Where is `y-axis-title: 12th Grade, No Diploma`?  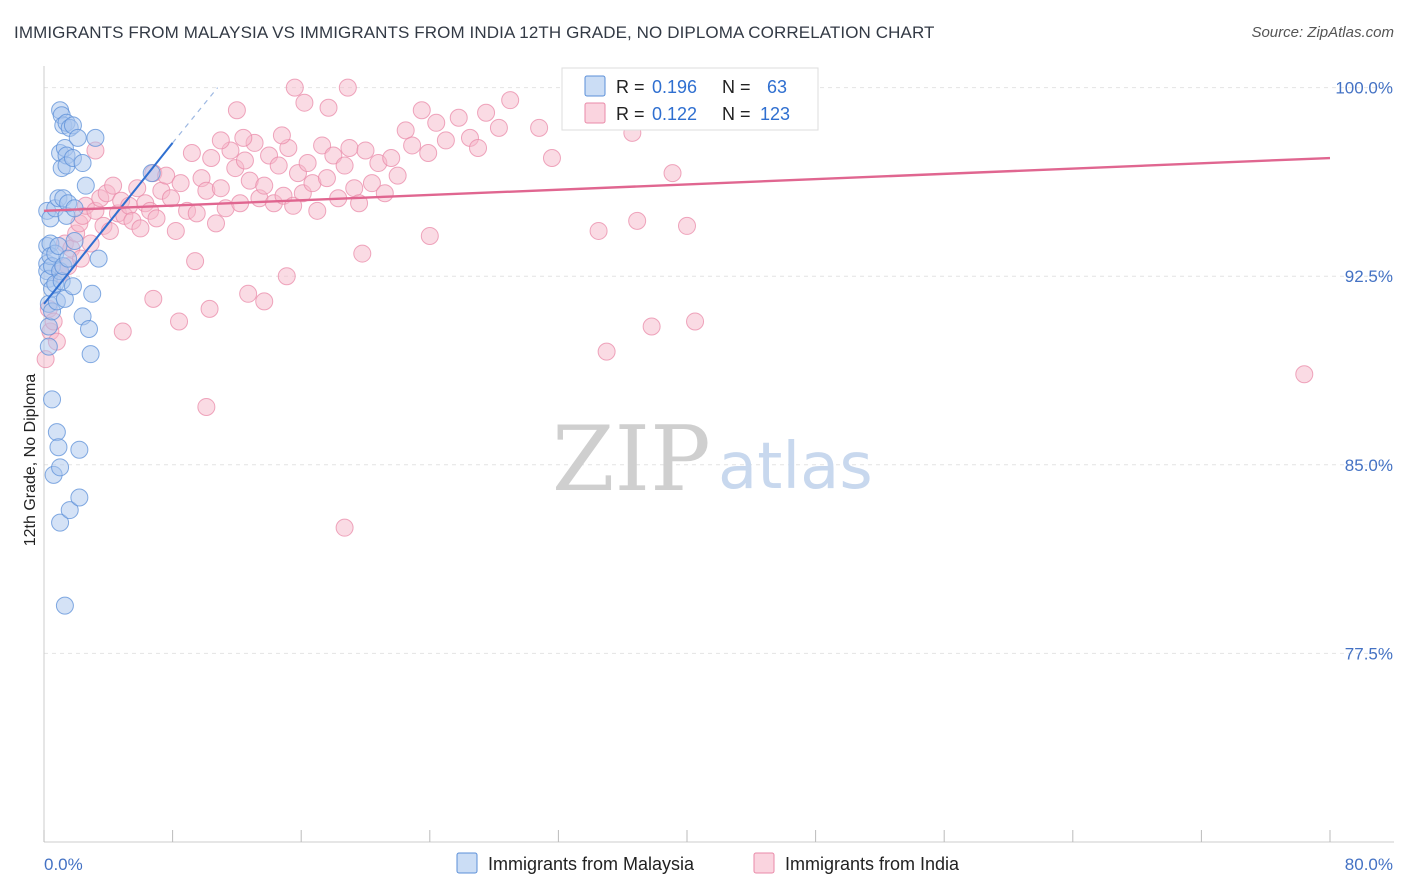 y-axis-title: 12th Grade, No Diploma is located at coordinates (30, 460).